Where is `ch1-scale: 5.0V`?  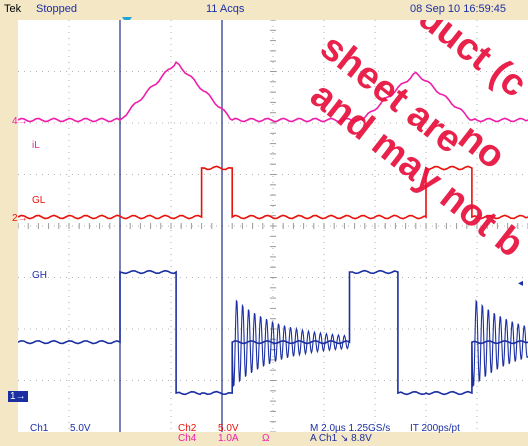
ch1-scale: 5.0V is located at coordinates (80, 428).